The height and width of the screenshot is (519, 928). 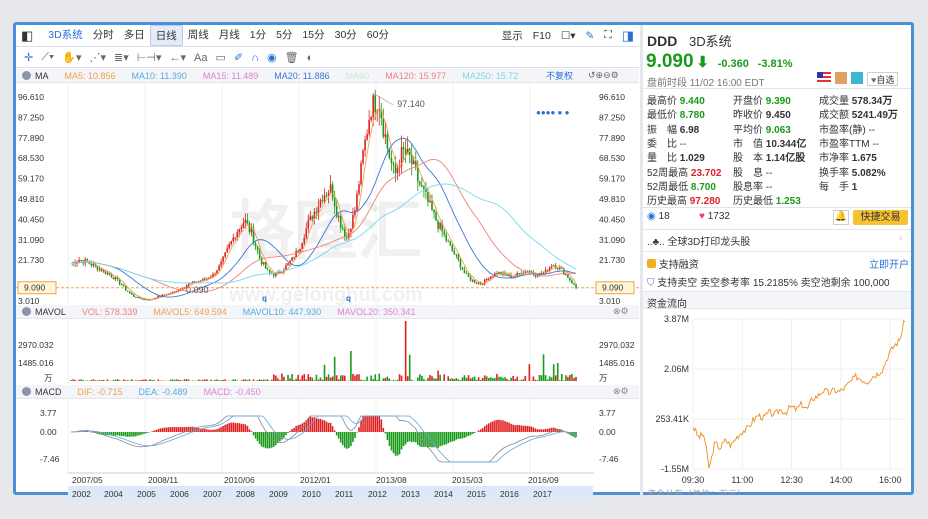 What do you see at coordinates (149, 58) in the screenshot?
I see `range-icon: ⊢⊣▾` at bounding box center [149, 58].